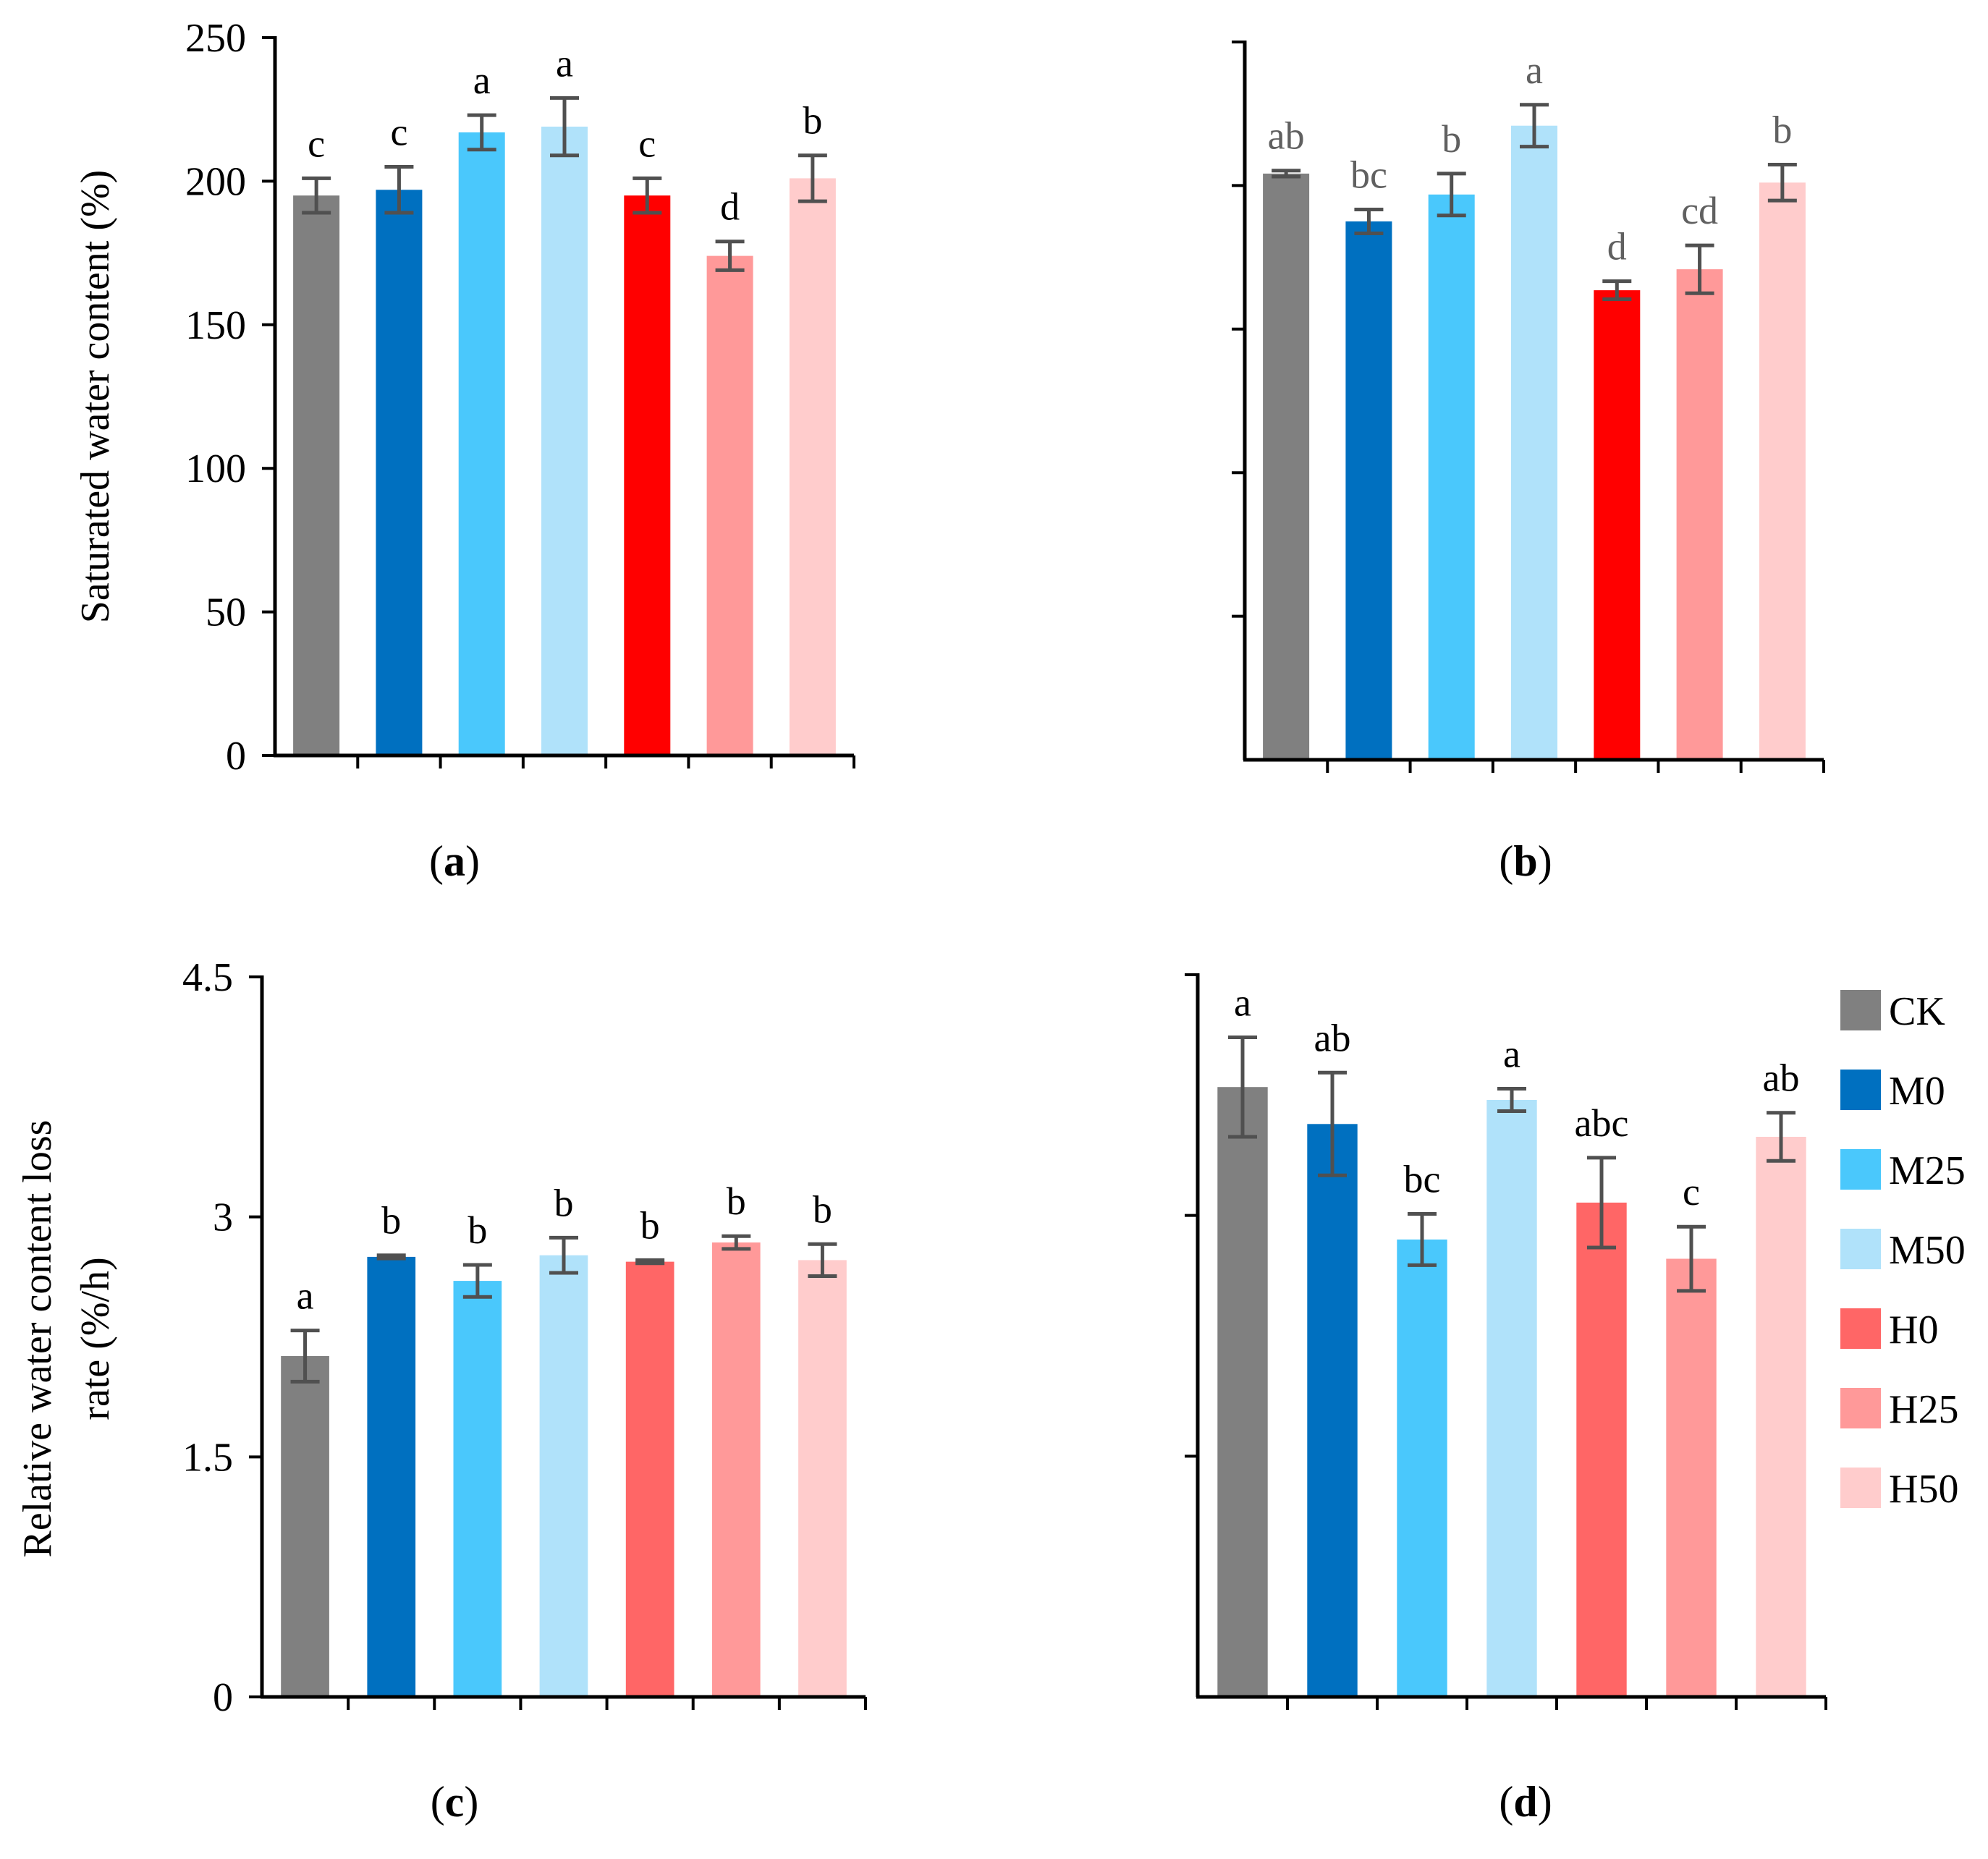  Describe the element at coordinates (1923, 1489) in the screenshot. I see `legend-label-H50: H50` at that location.